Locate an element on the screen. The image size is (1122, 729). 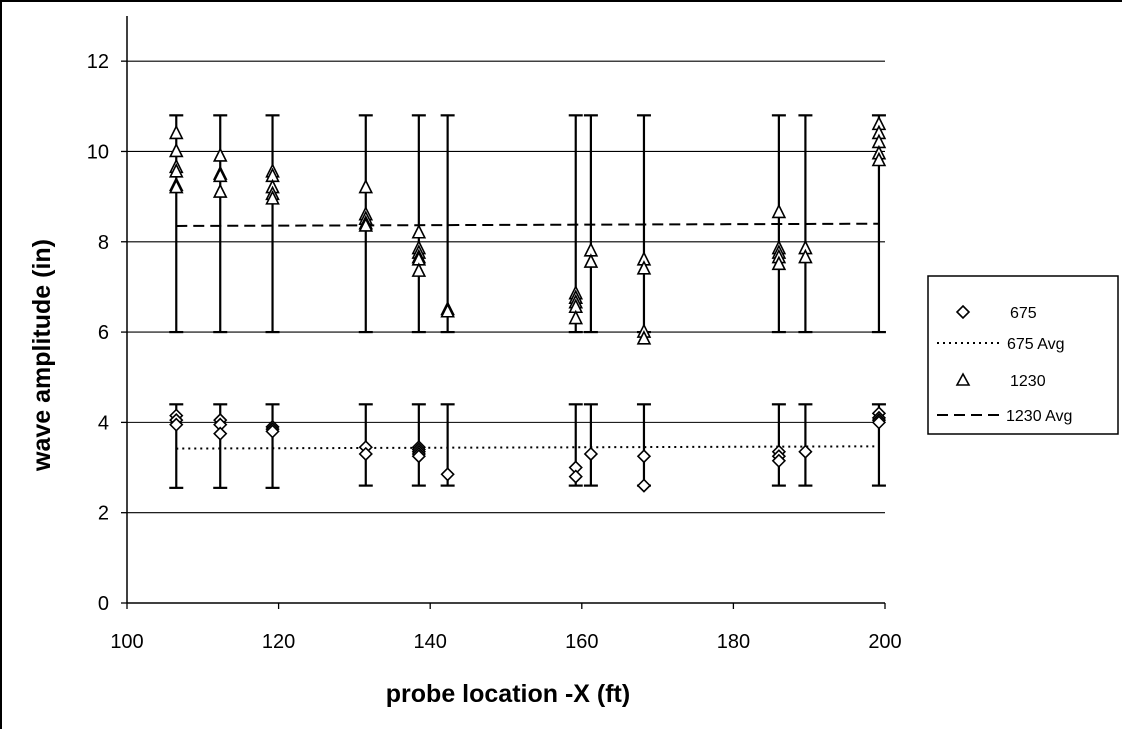
x-tick-label-120: 120 is located at coordinates (278, 642).